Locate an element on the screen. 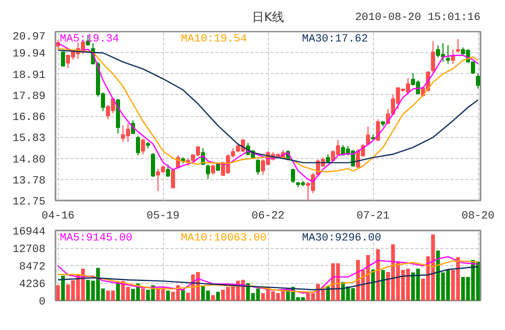 The image size is (505, 330). text: MA10:19.54 is located at coordinates (214, 40).